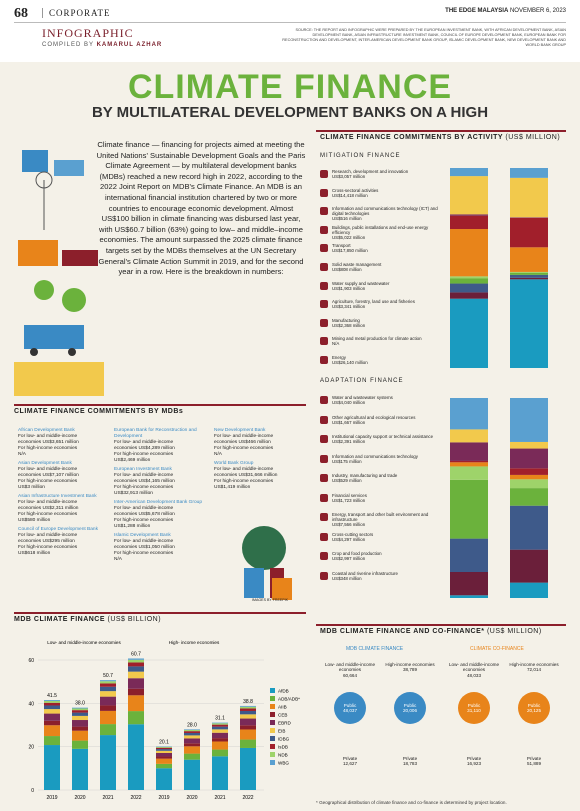 This screenshot has width=580, height=811. What do you see at coordinates (283, 763) in the screenshot?
I see `legend-label: WBG` at bounding box center [283, 763].